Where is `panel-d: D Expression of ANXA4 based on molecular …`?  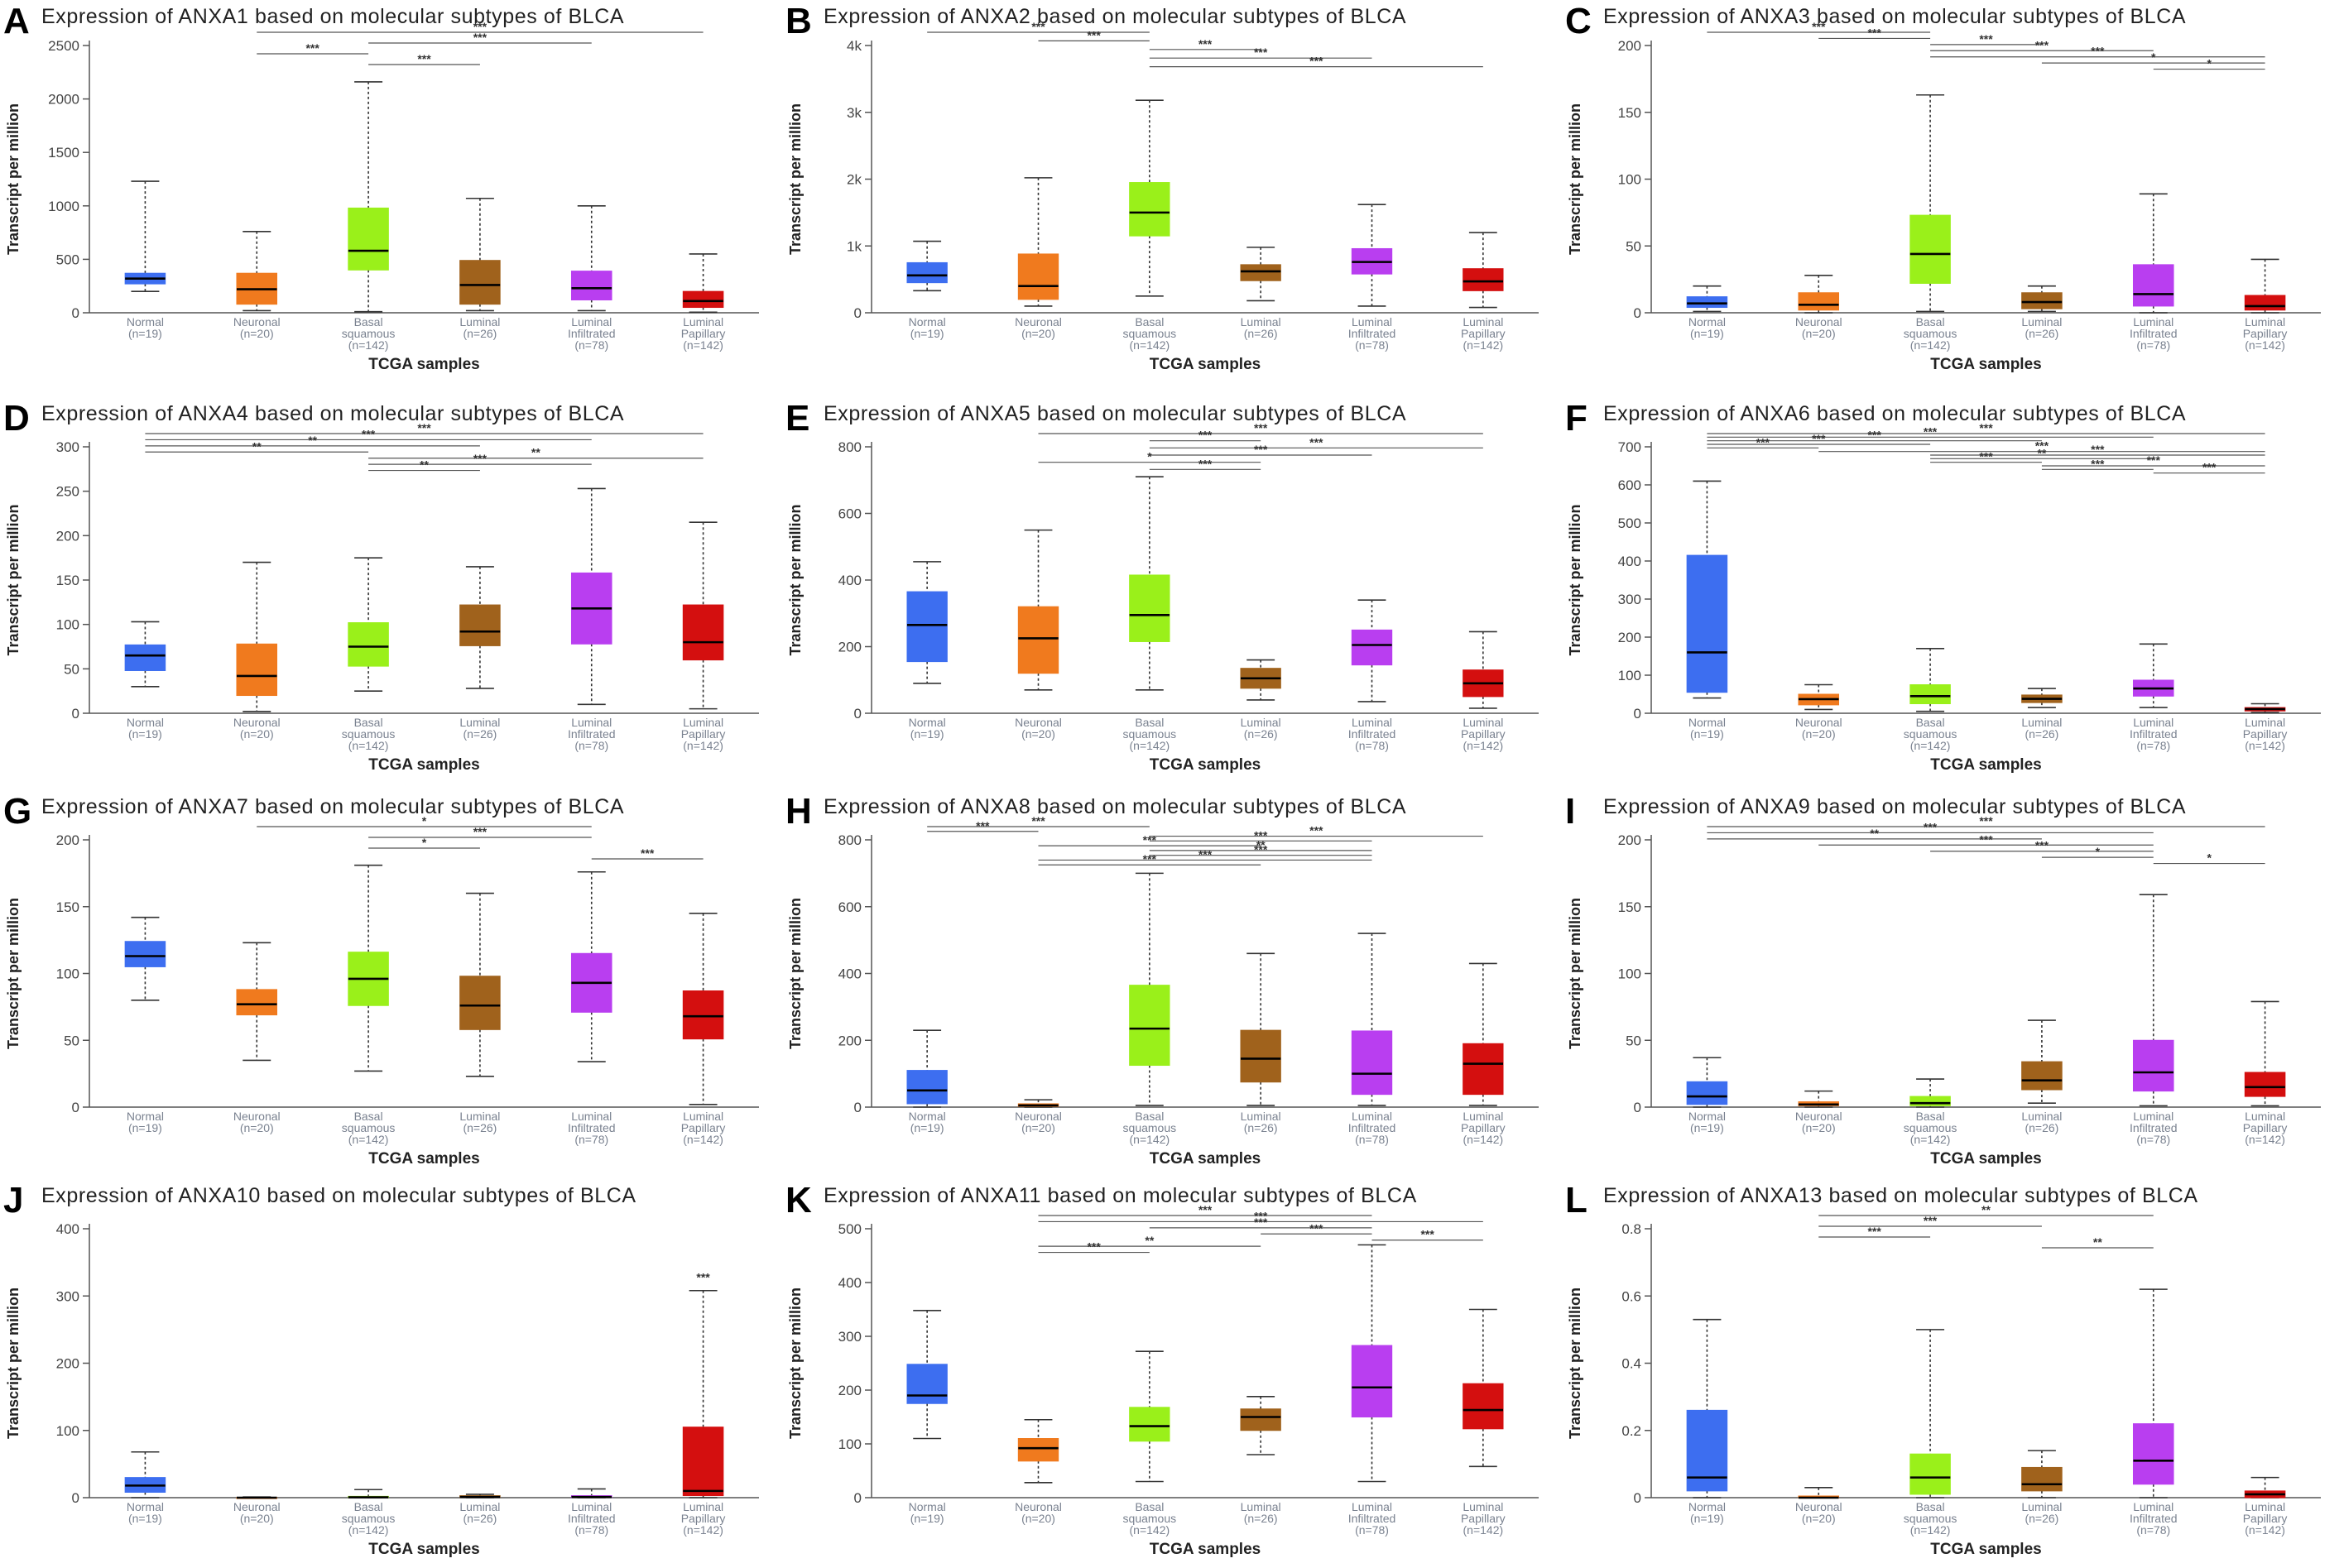
panel-d: D Expression of ANXA4 based on molecular … is located at coordinates (381, 586).